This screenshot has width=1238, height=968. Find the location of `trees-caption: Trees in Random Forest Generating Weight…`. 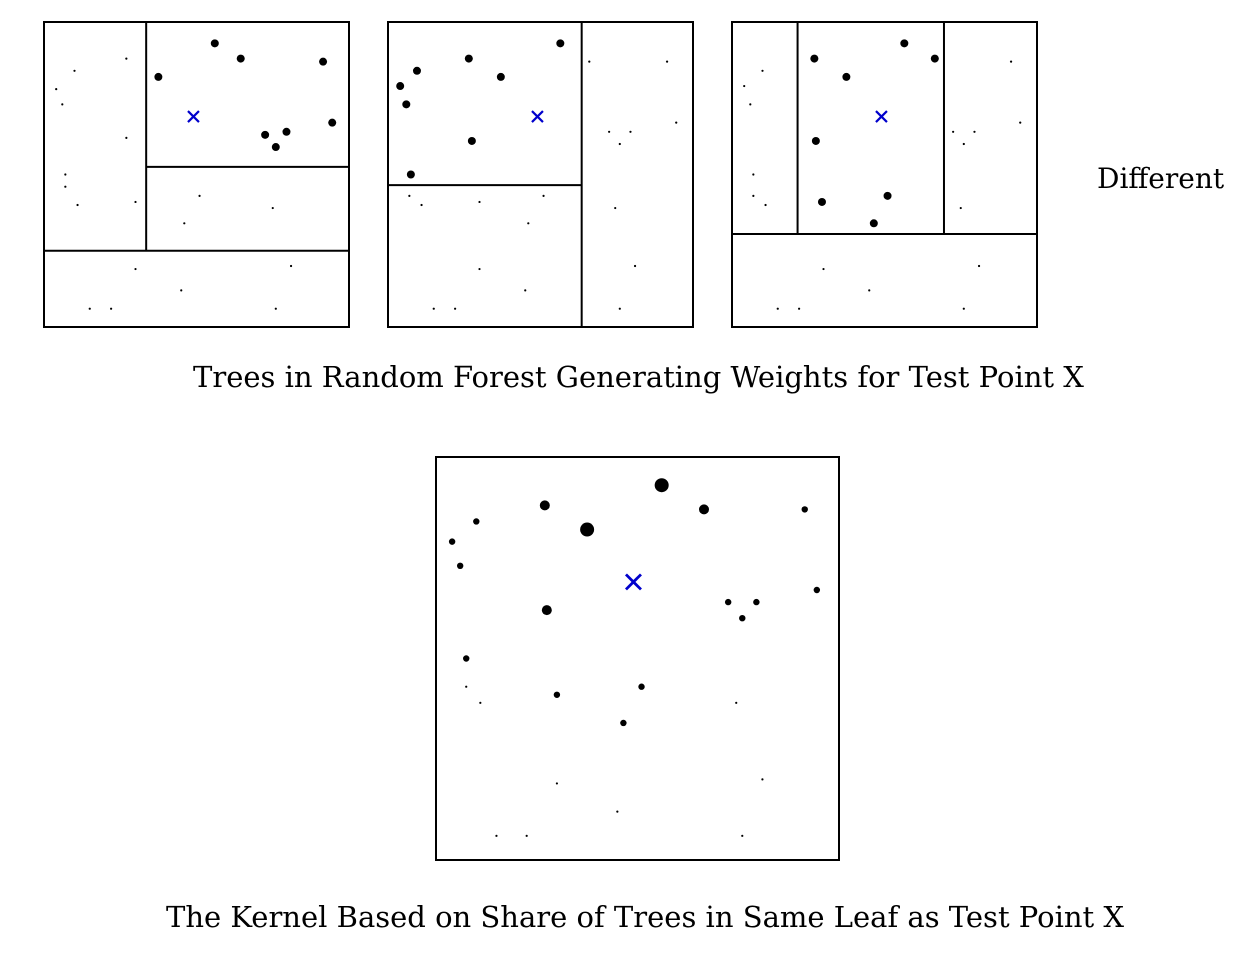

trees-caption: Trees in Random Forest Generating Weight… is located at coordinates (638, 377).